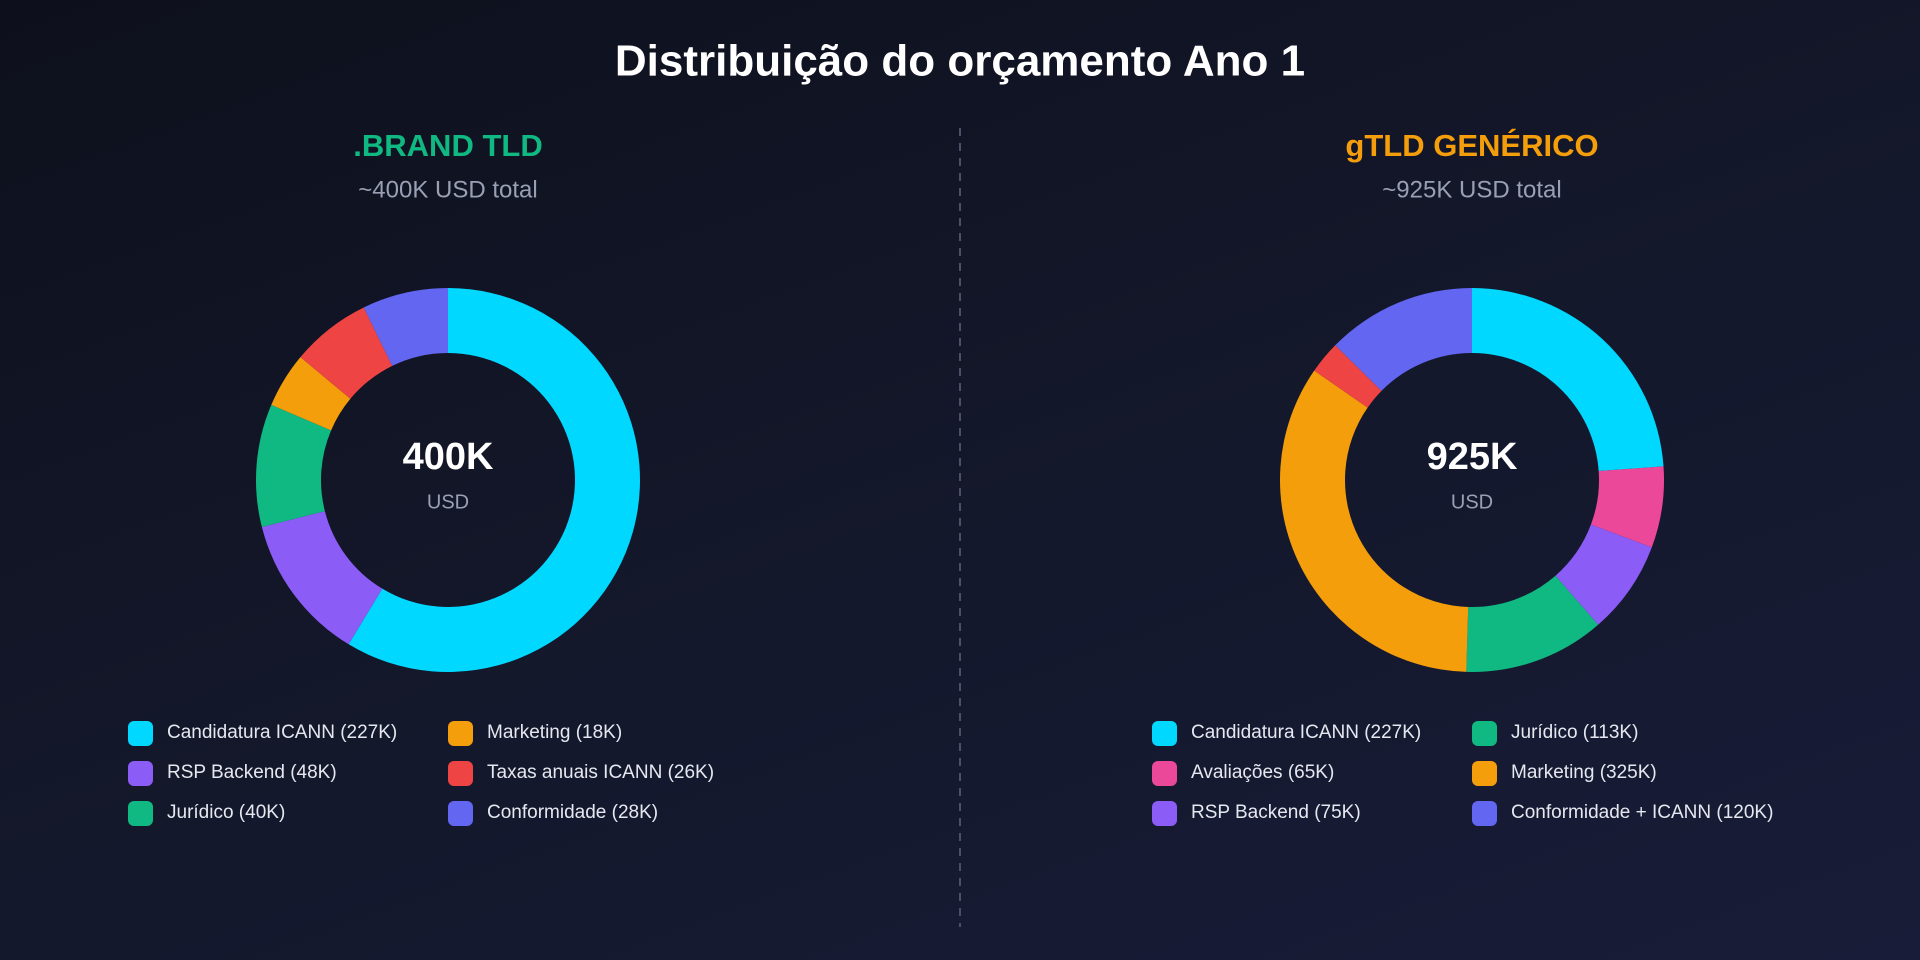  What do you see at coordinates (1472, 457) in the screenshot?
I see `center-value: 925K` at bounding box center [1472, 457].